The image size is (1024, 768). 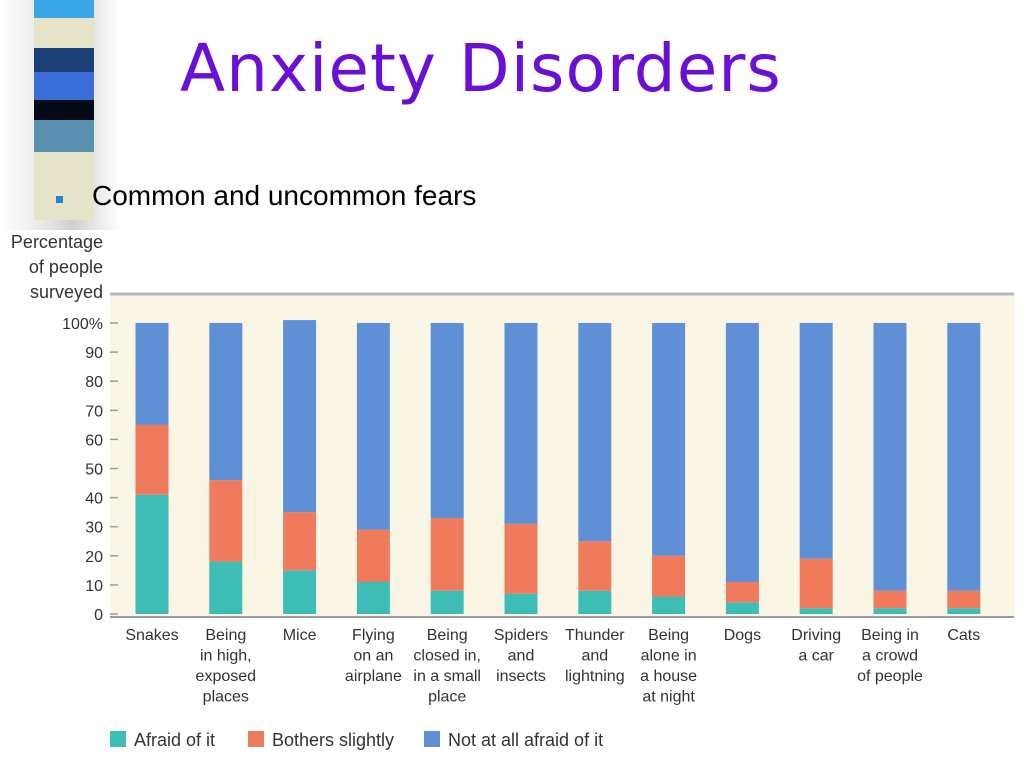 What do you see at coordinates (94, 353) in the screenshot?
I see `y-tick-label: 90` at bounding box center [94, 353].